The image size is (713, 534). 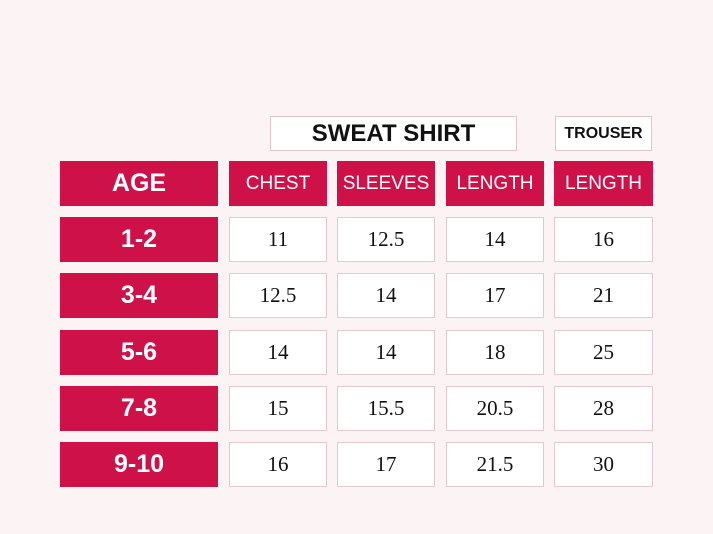 I want to click on age-cell: 7-8, so click(x=139, y=408).